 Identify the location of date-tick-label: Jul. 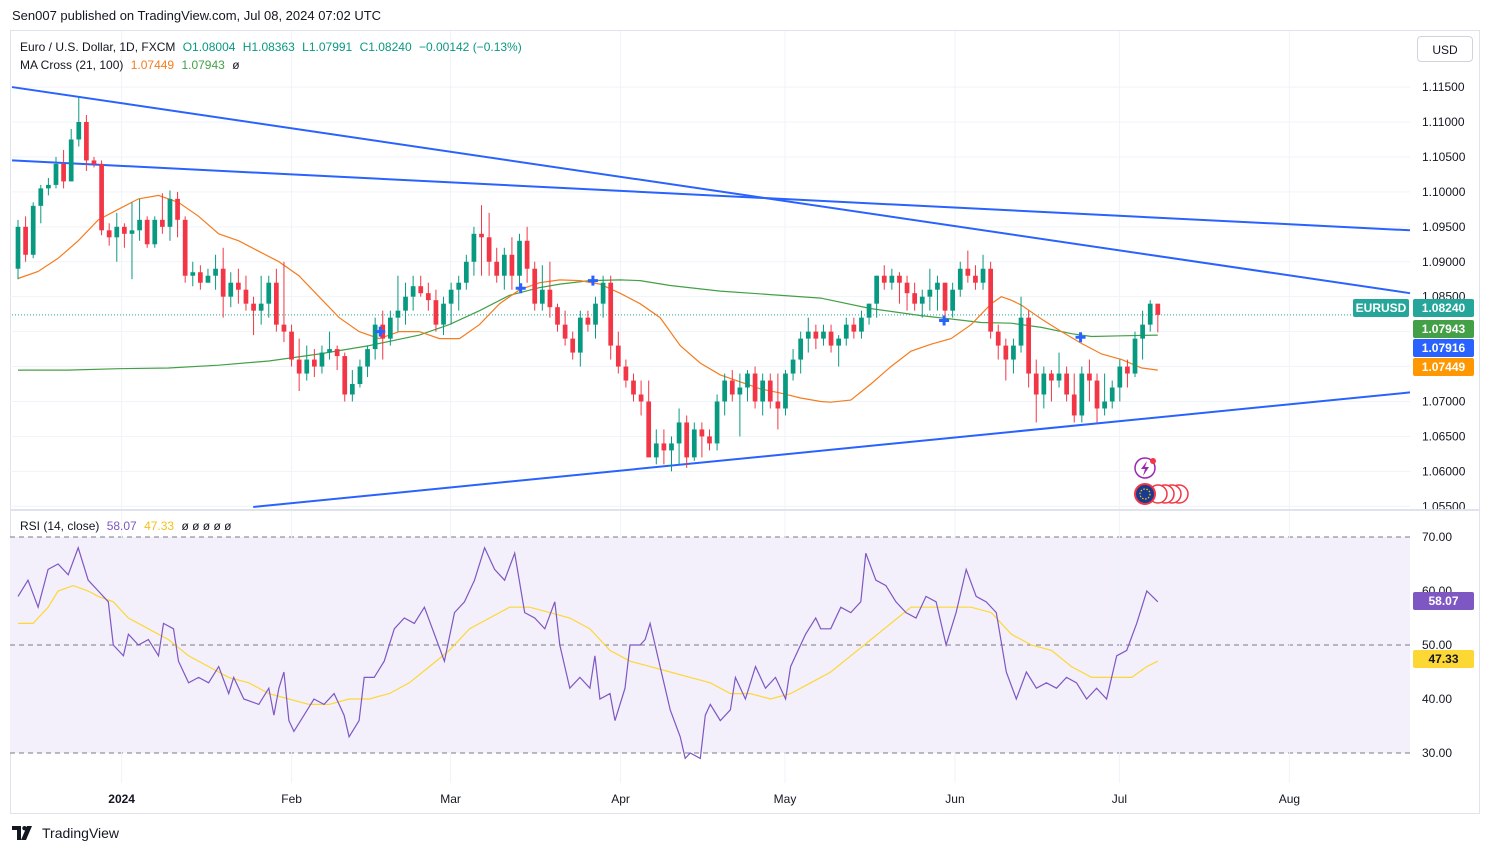
(1119, 799).